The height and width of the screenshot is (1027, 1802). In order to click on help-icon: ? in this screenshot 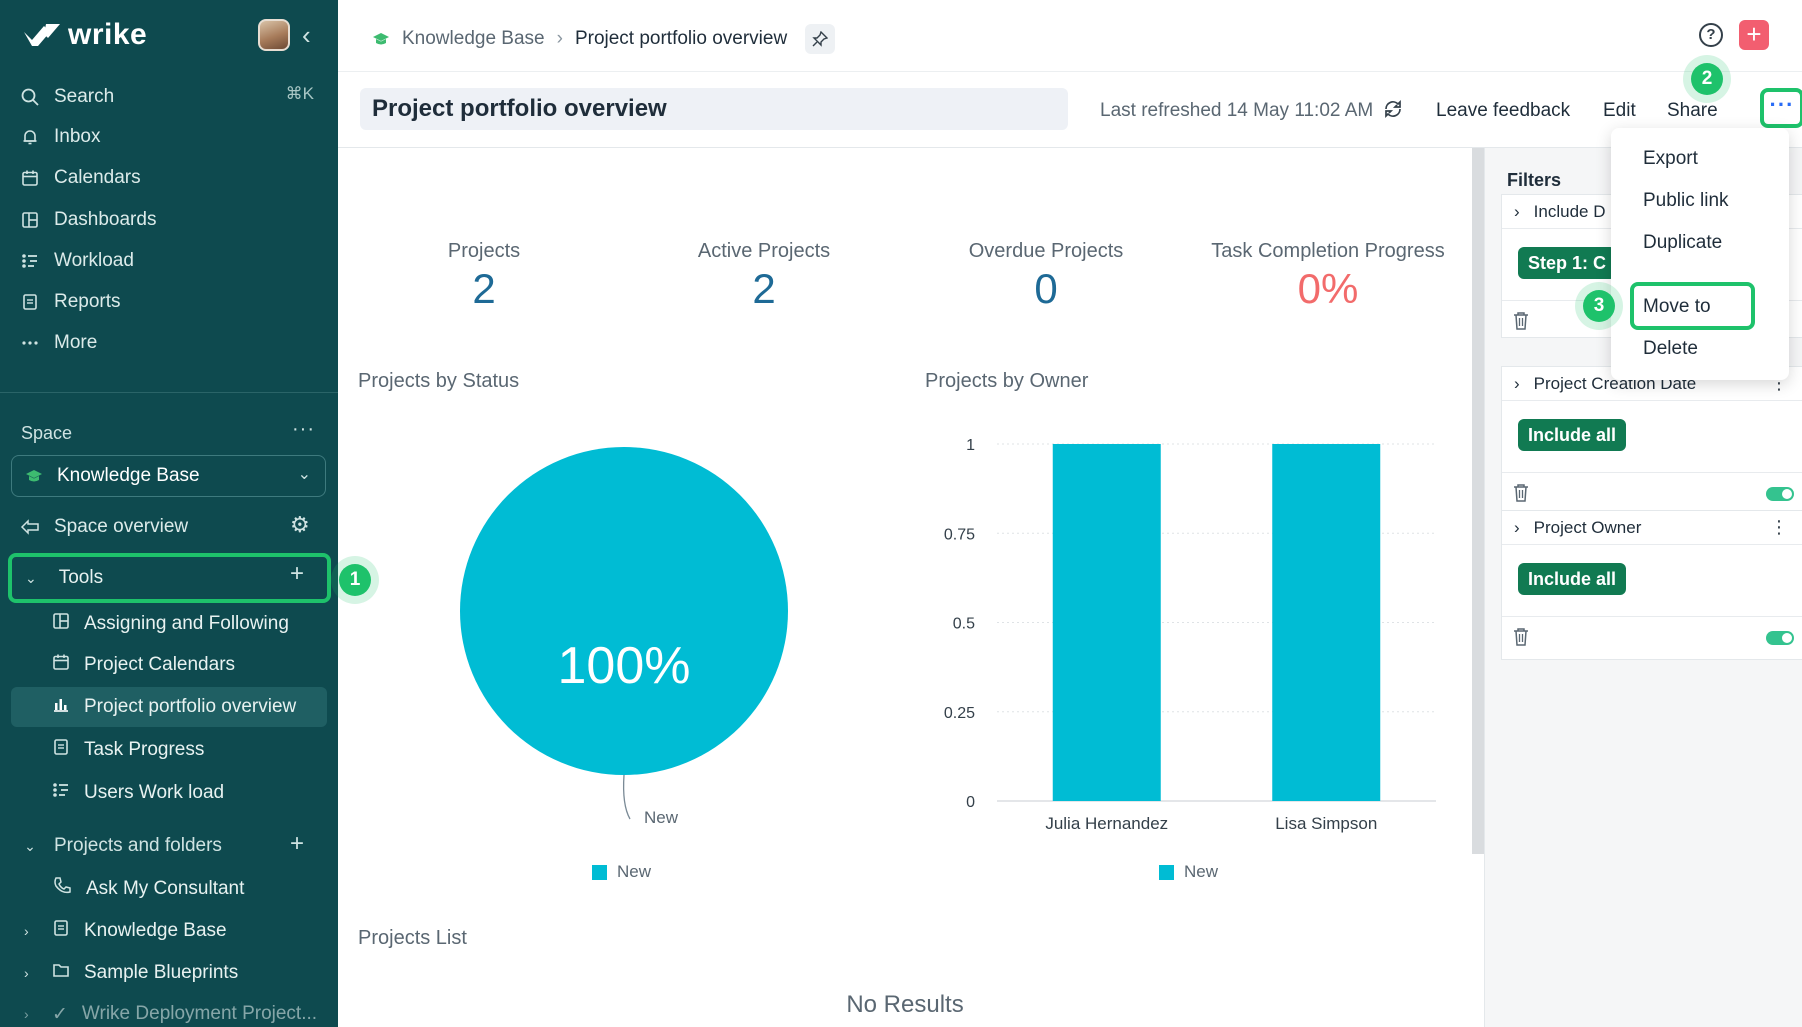, I will do `click(1711, 35)`.